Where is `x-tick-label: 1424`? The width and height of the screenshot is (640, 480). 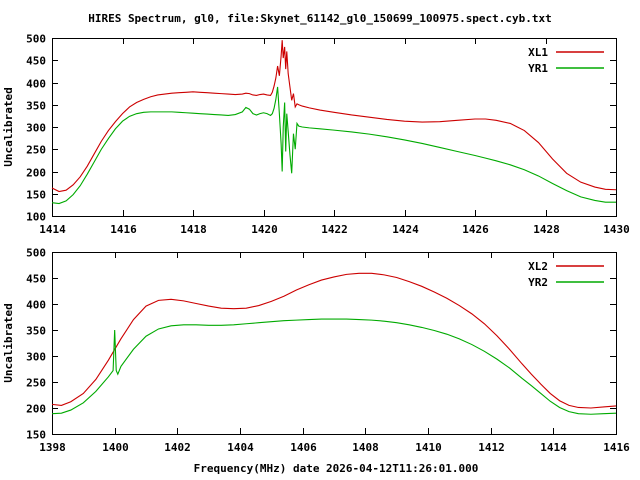
x-tick-label: 1424 is located at coordinates (405, 229).